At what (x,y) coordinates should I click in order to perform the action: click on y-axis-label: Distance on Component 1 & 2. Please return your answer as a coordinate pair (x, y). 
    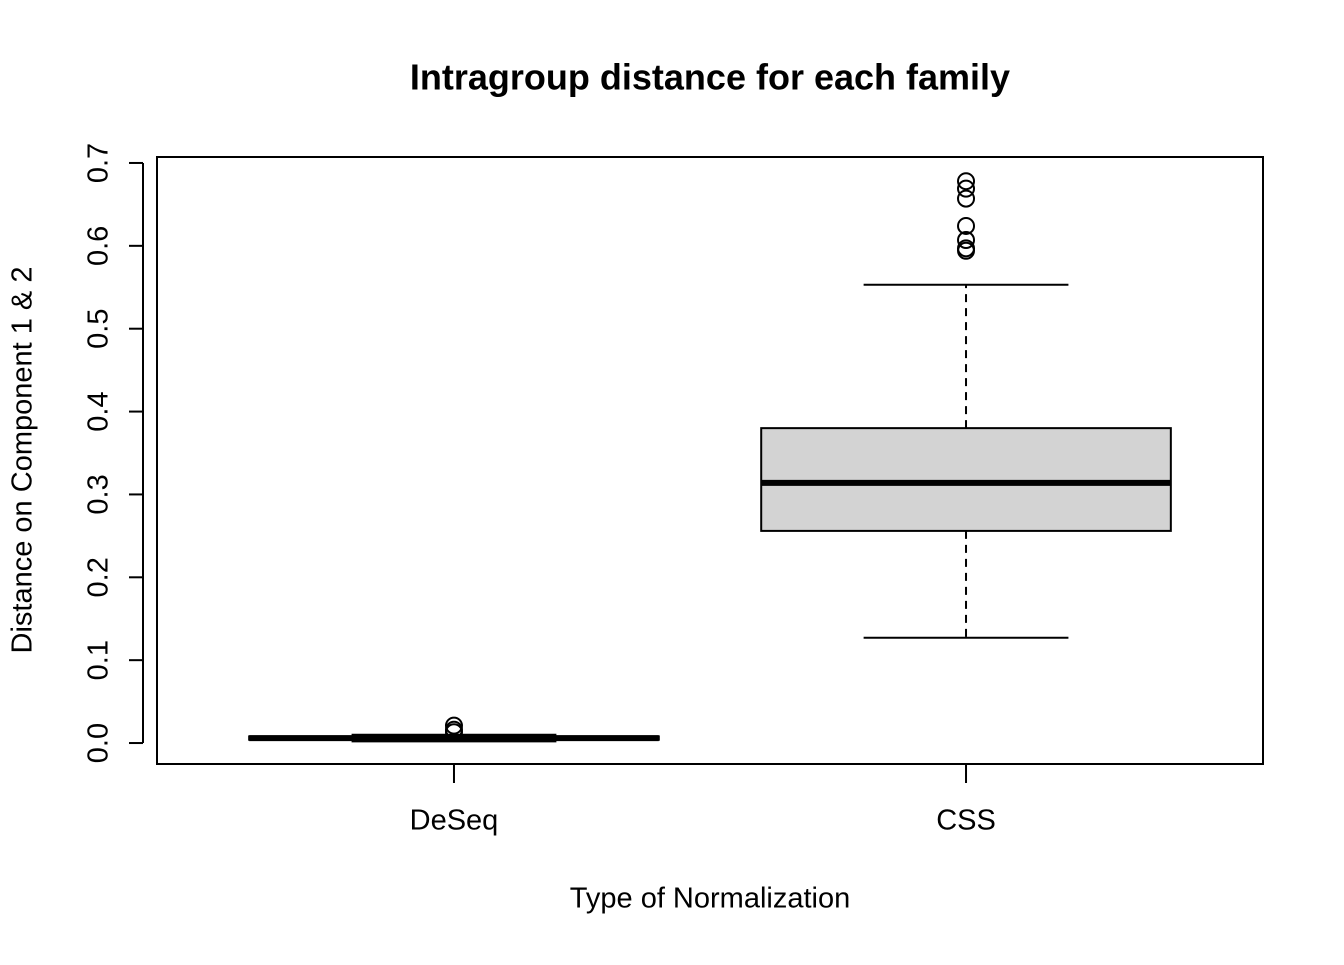
    Looking at the image, I should click on (23, 460).